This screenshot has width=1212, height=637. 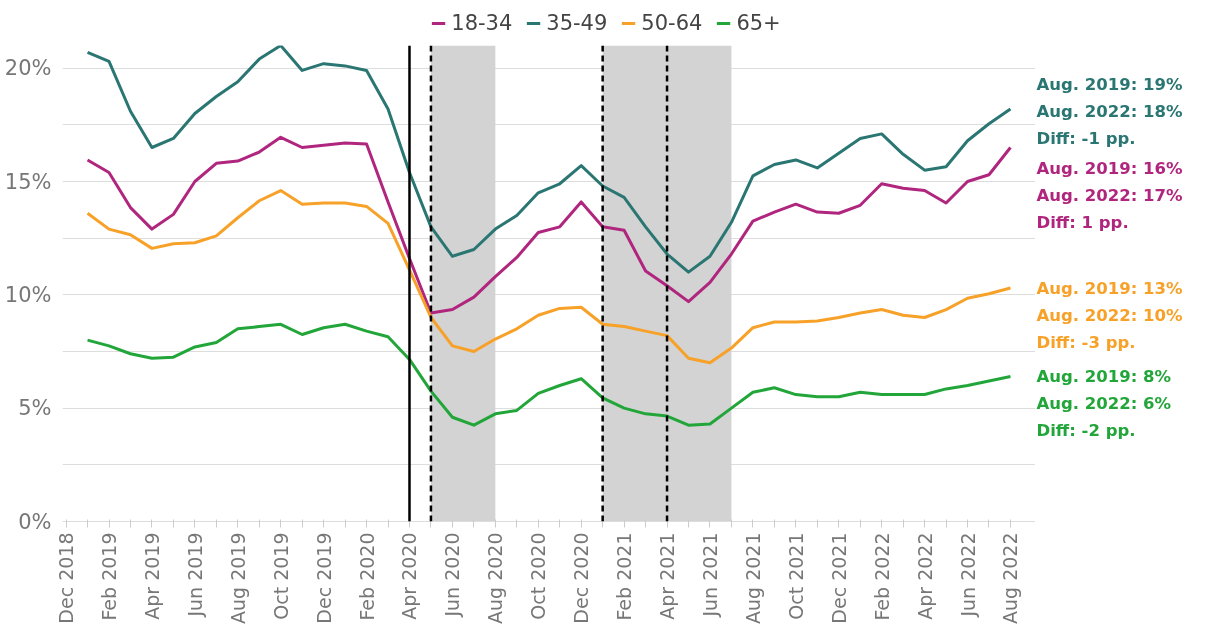 I want to click on text: Aug. 2019: 16%, so click(x=1110, y=168).